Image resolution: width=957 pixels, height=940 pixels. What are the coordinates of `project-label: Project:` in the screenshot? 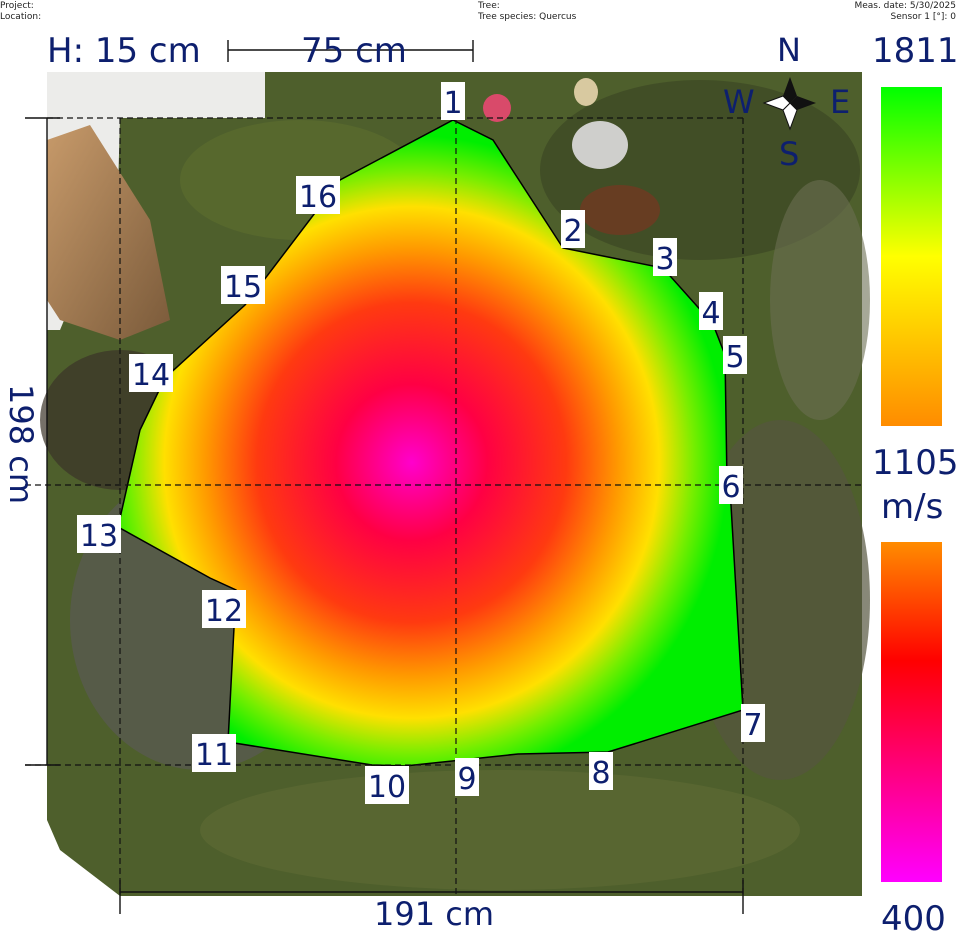 It's located at (17, 6).